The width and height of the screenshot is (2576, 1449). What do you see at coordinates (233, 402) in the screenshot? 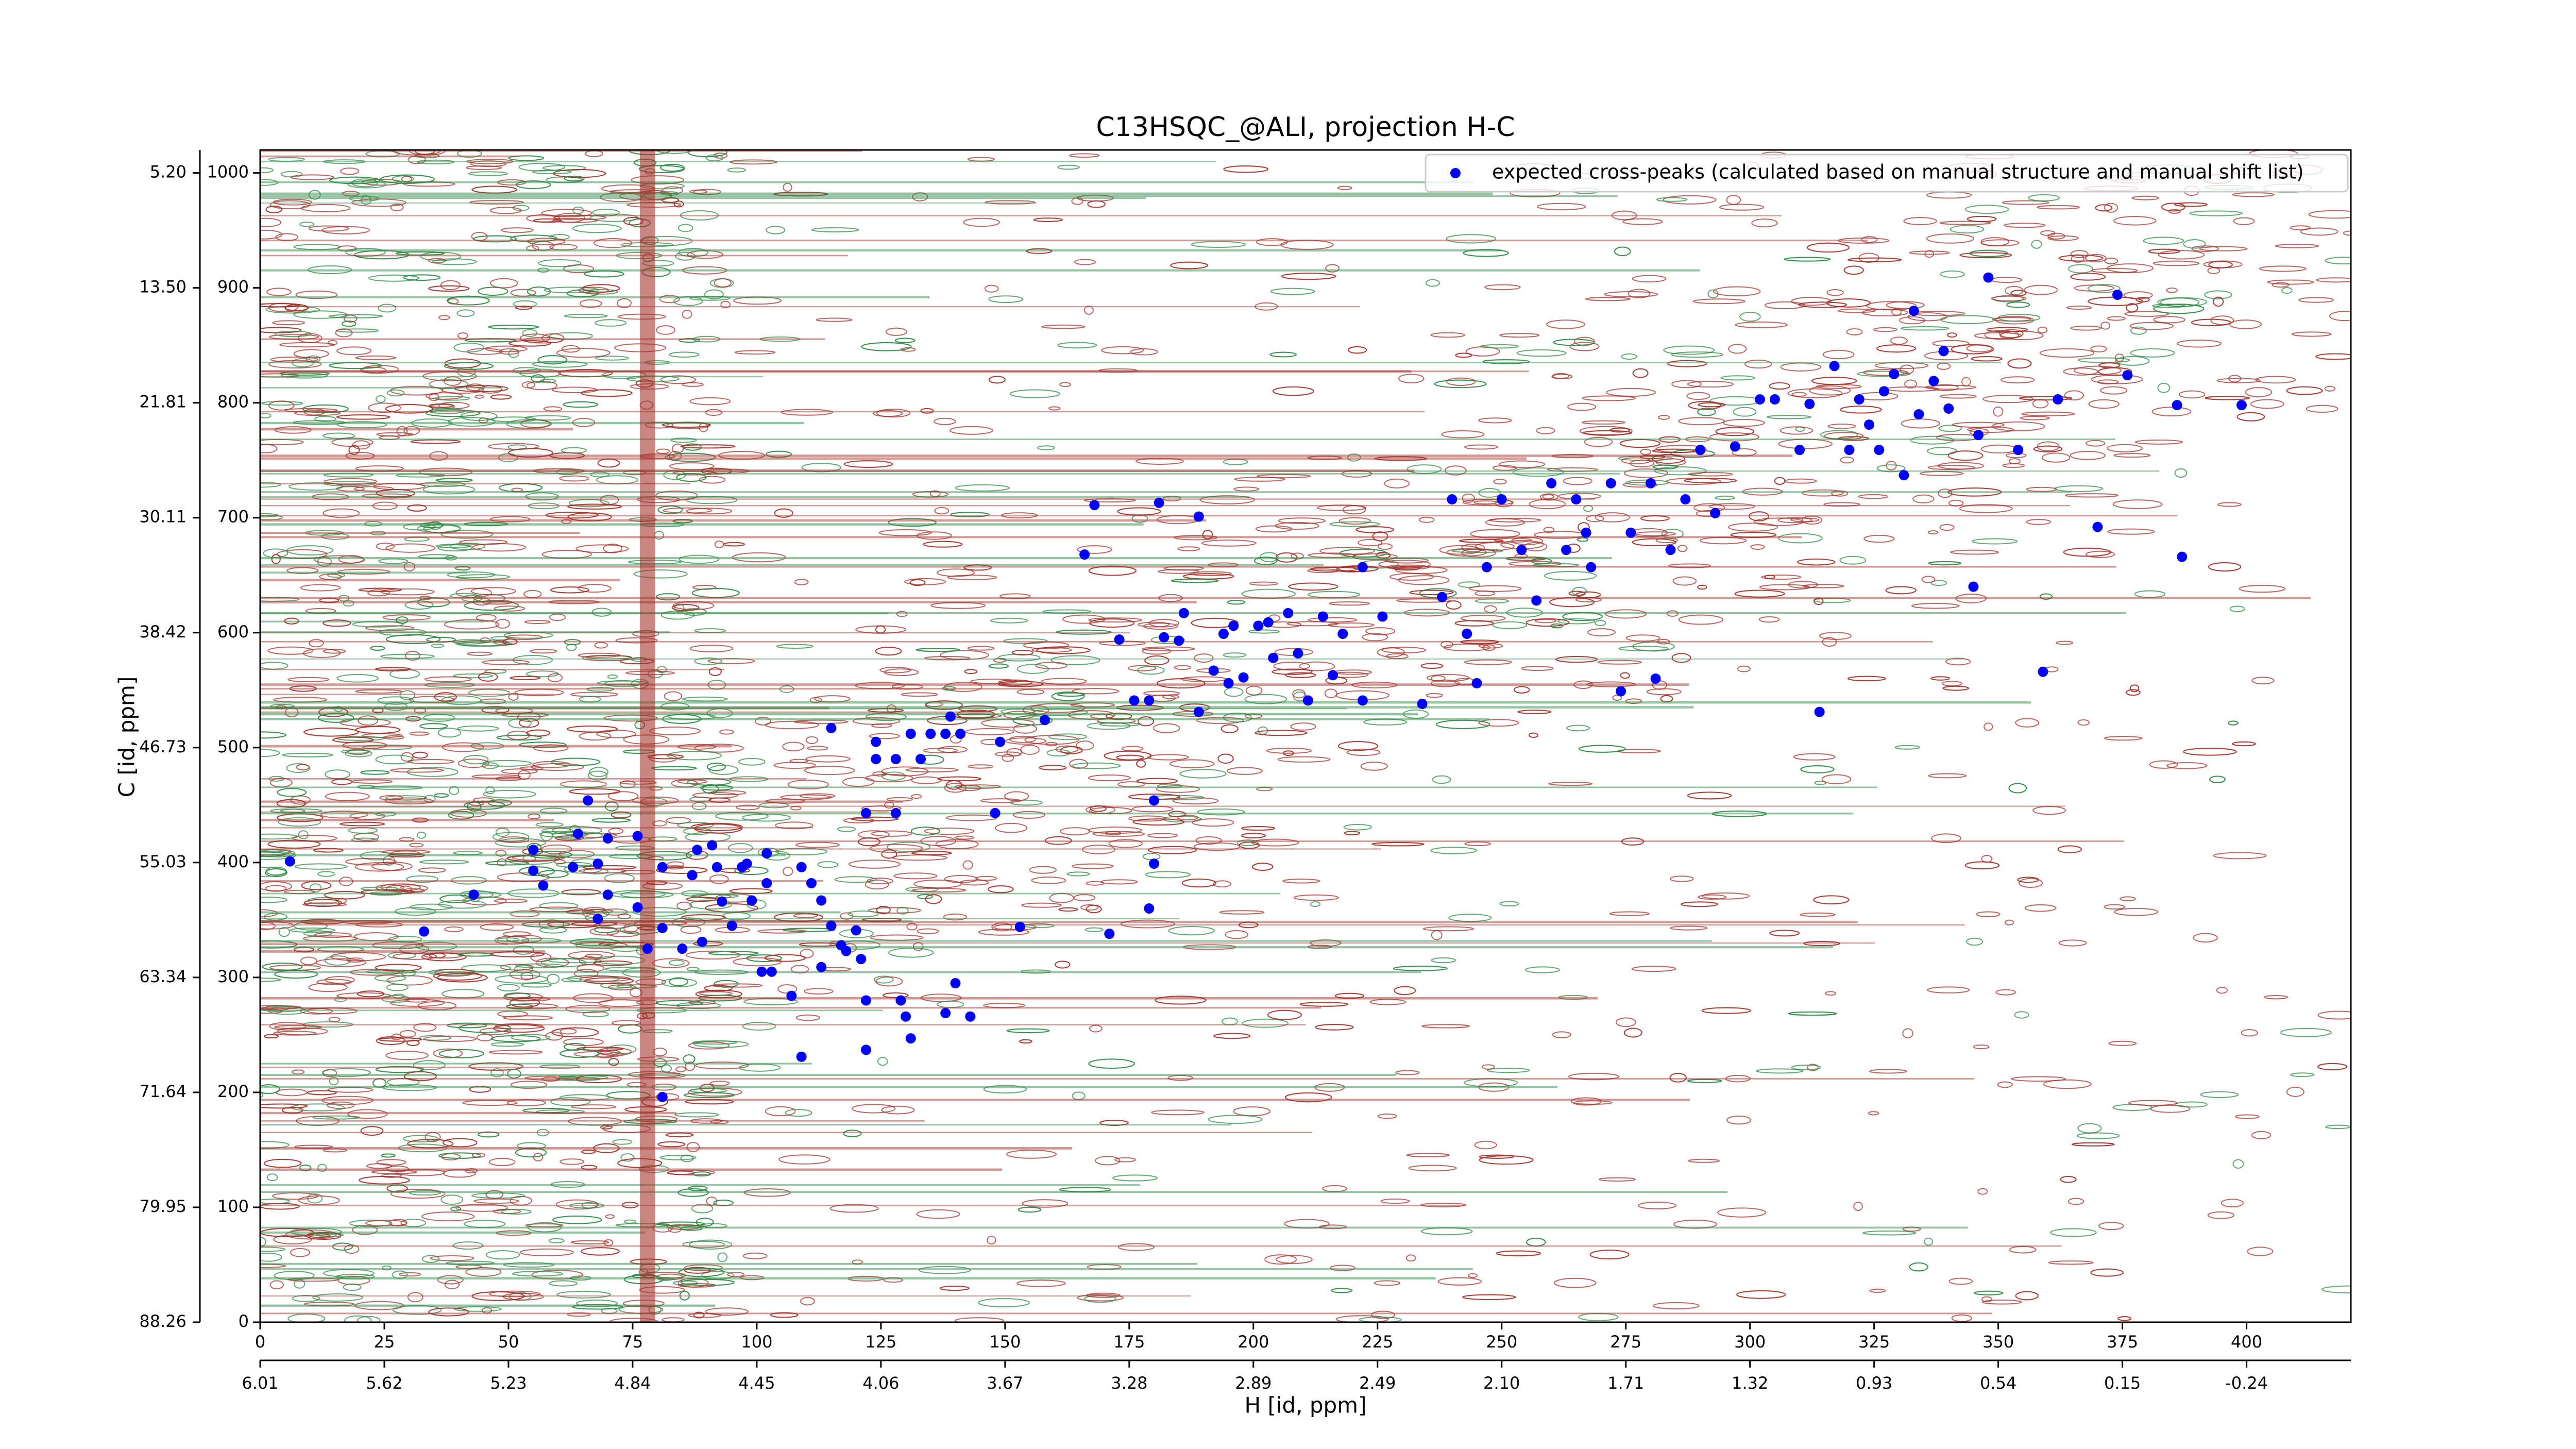
I see `y-tick-label: 800` at bounding box center [233, 402].